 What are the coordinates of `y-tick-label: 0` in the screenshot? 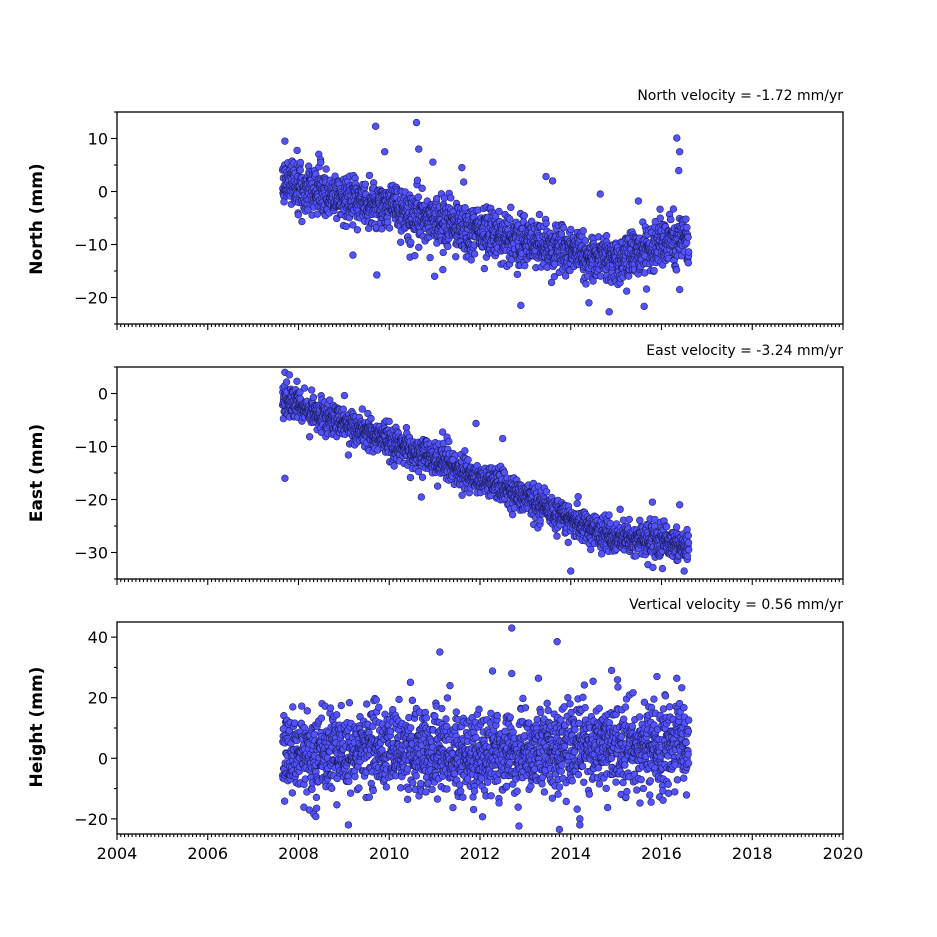 It's located at (103, 394).